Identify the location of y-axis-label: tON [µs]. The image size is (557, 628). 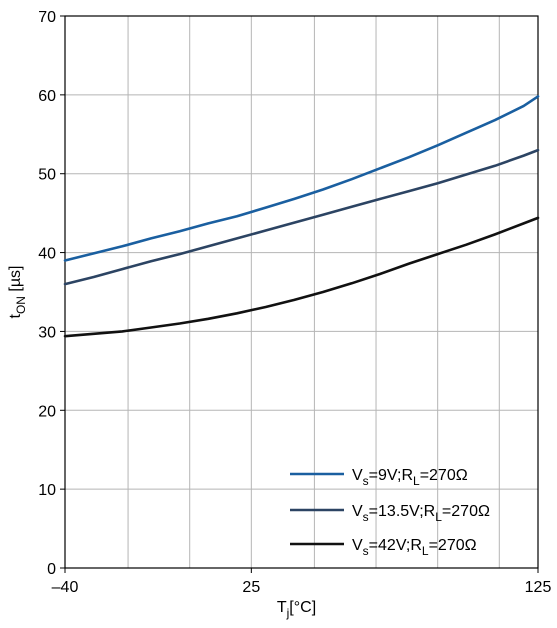
(17, 291).